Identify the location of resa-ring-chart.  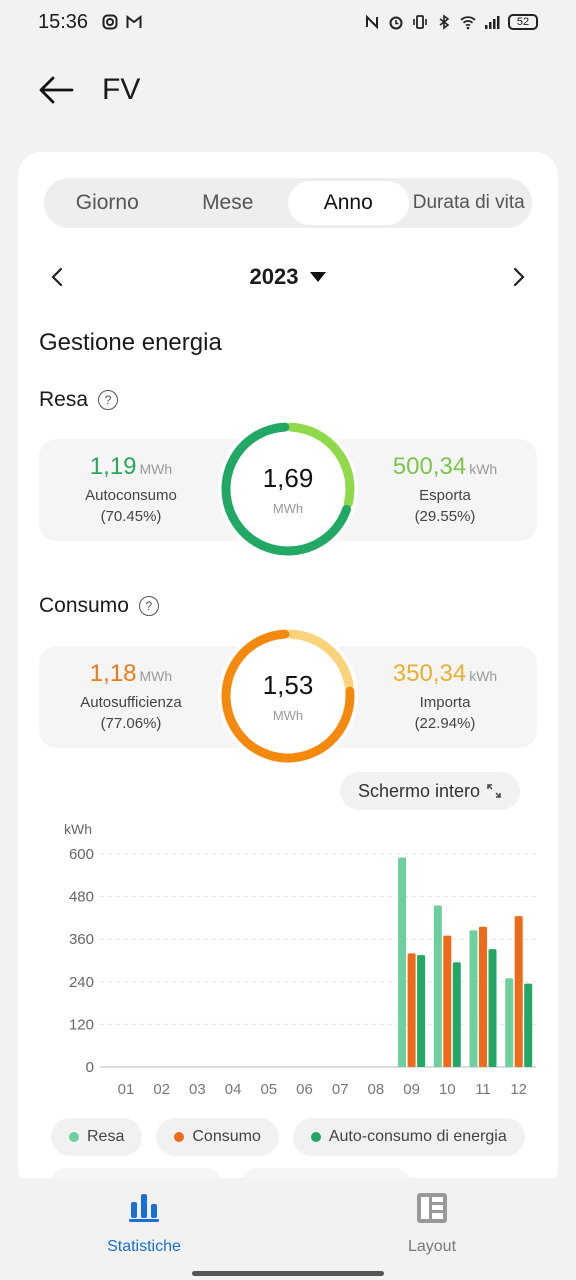
(288, 489).